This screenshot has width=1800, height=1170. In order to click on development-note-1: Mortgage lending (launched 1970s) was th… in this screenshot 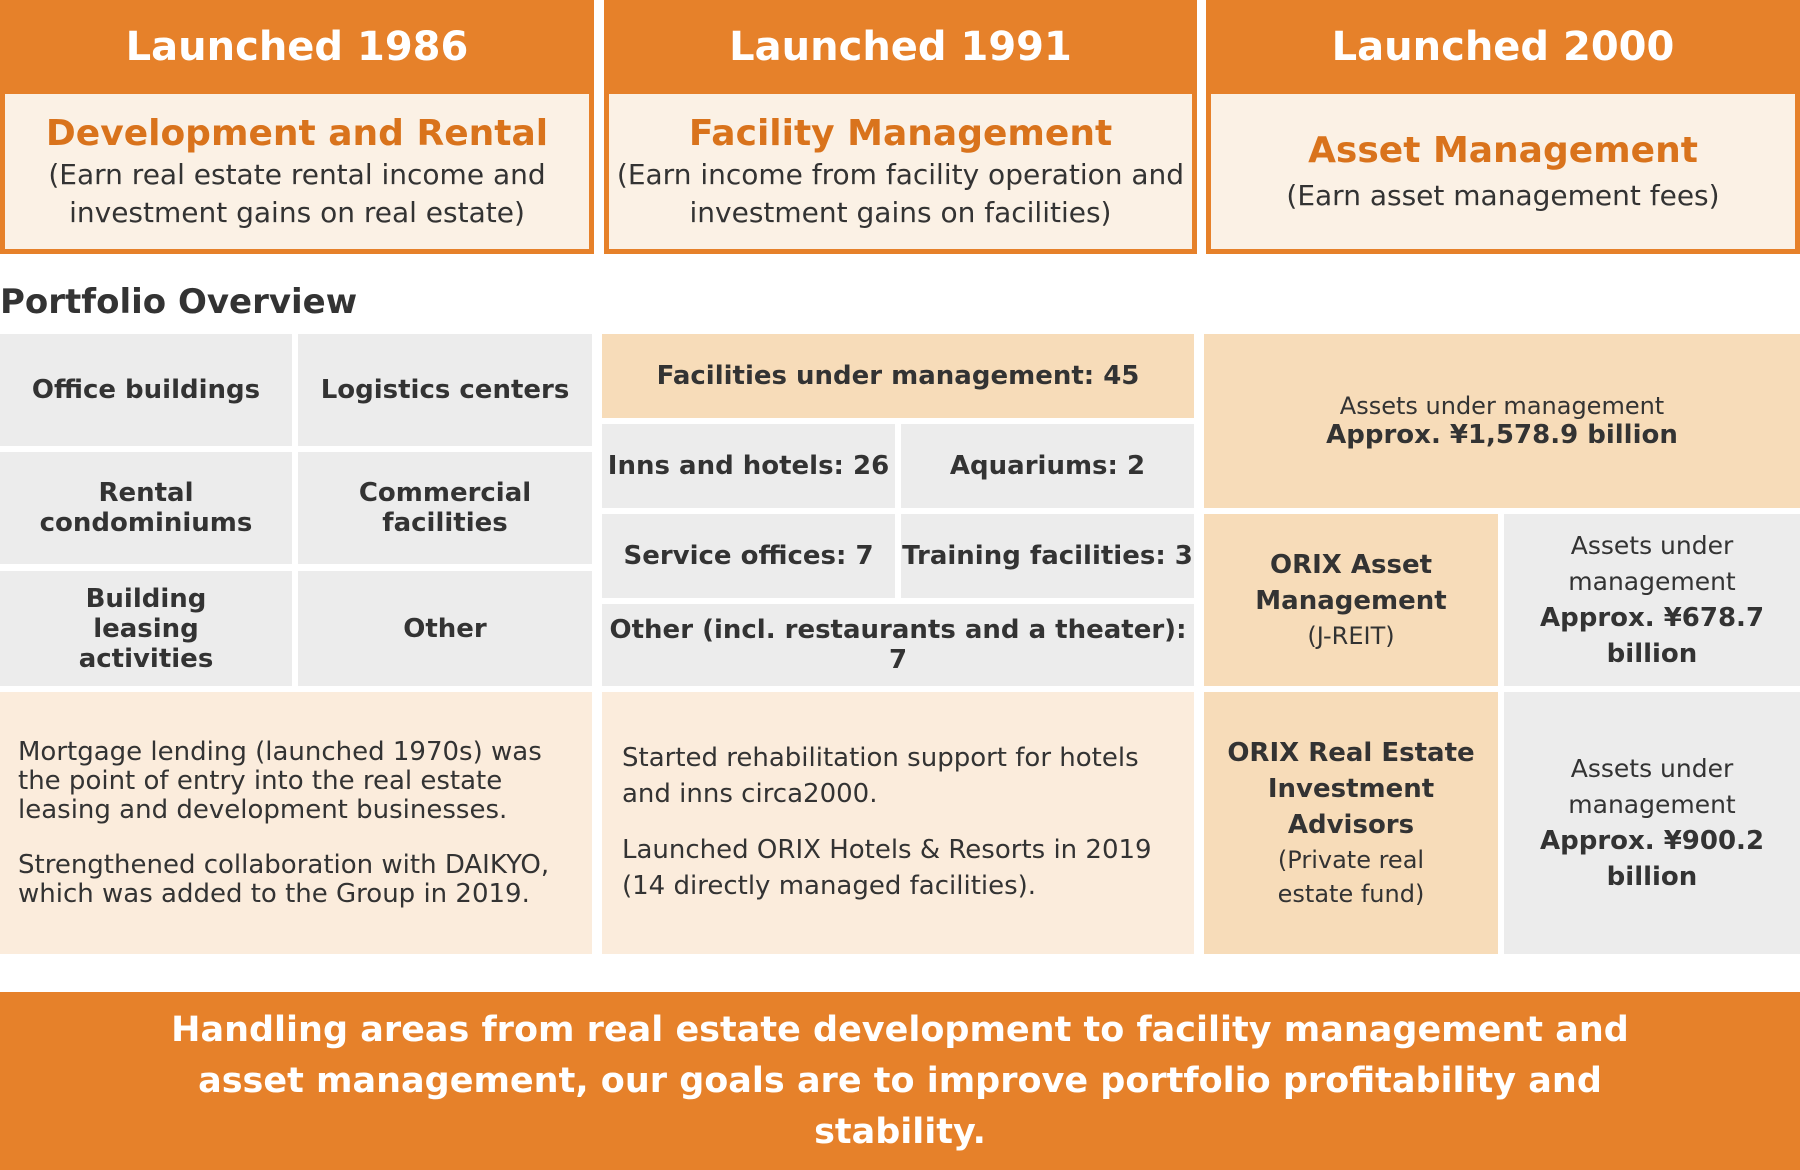, I will do `click(280, 781)`.